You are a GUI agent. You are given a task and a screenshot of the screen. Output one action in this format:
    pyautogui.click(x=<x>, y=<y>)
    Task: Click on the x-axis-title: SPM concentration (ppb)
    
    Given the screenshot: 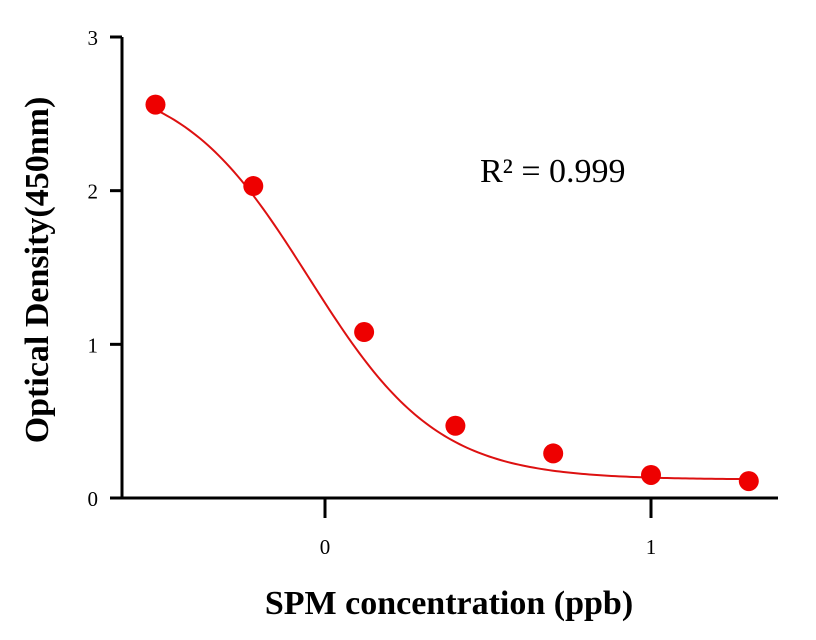 What is the action you would take?
    pyautogui.click(x=449, y=603)
    